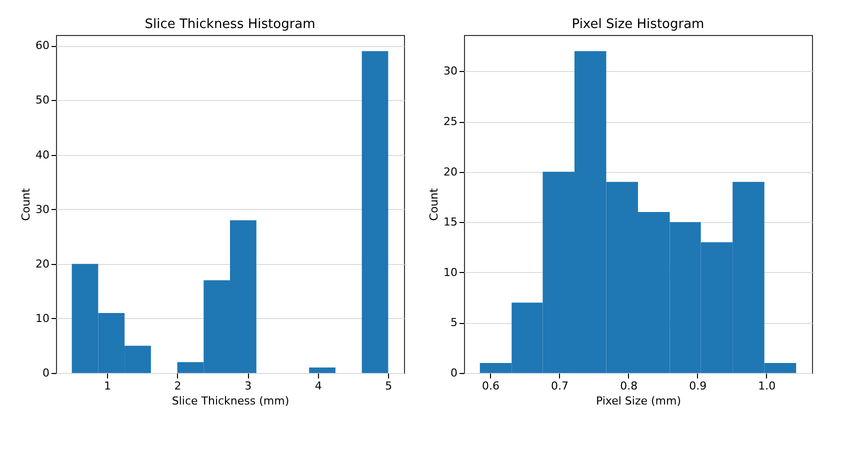 This screenshot has height=459, width=861. What do you see at coordinates (318, 386) in the screenshot?
I see `x-tick-label: 4` at bounding box center [318, 386].